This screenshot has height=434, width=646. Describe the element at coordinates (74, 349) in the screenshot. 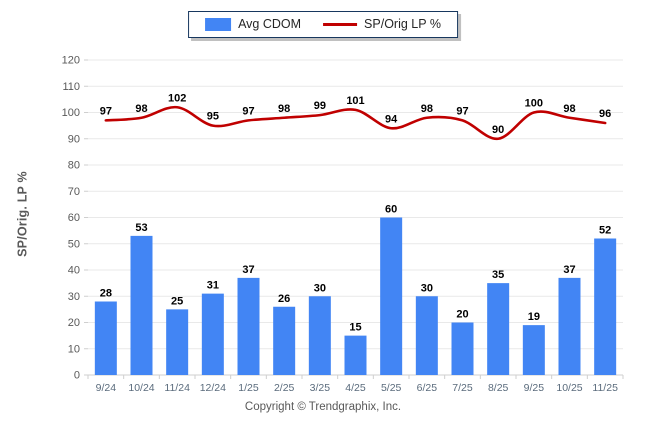

I see `svg-text: 10` at that location.